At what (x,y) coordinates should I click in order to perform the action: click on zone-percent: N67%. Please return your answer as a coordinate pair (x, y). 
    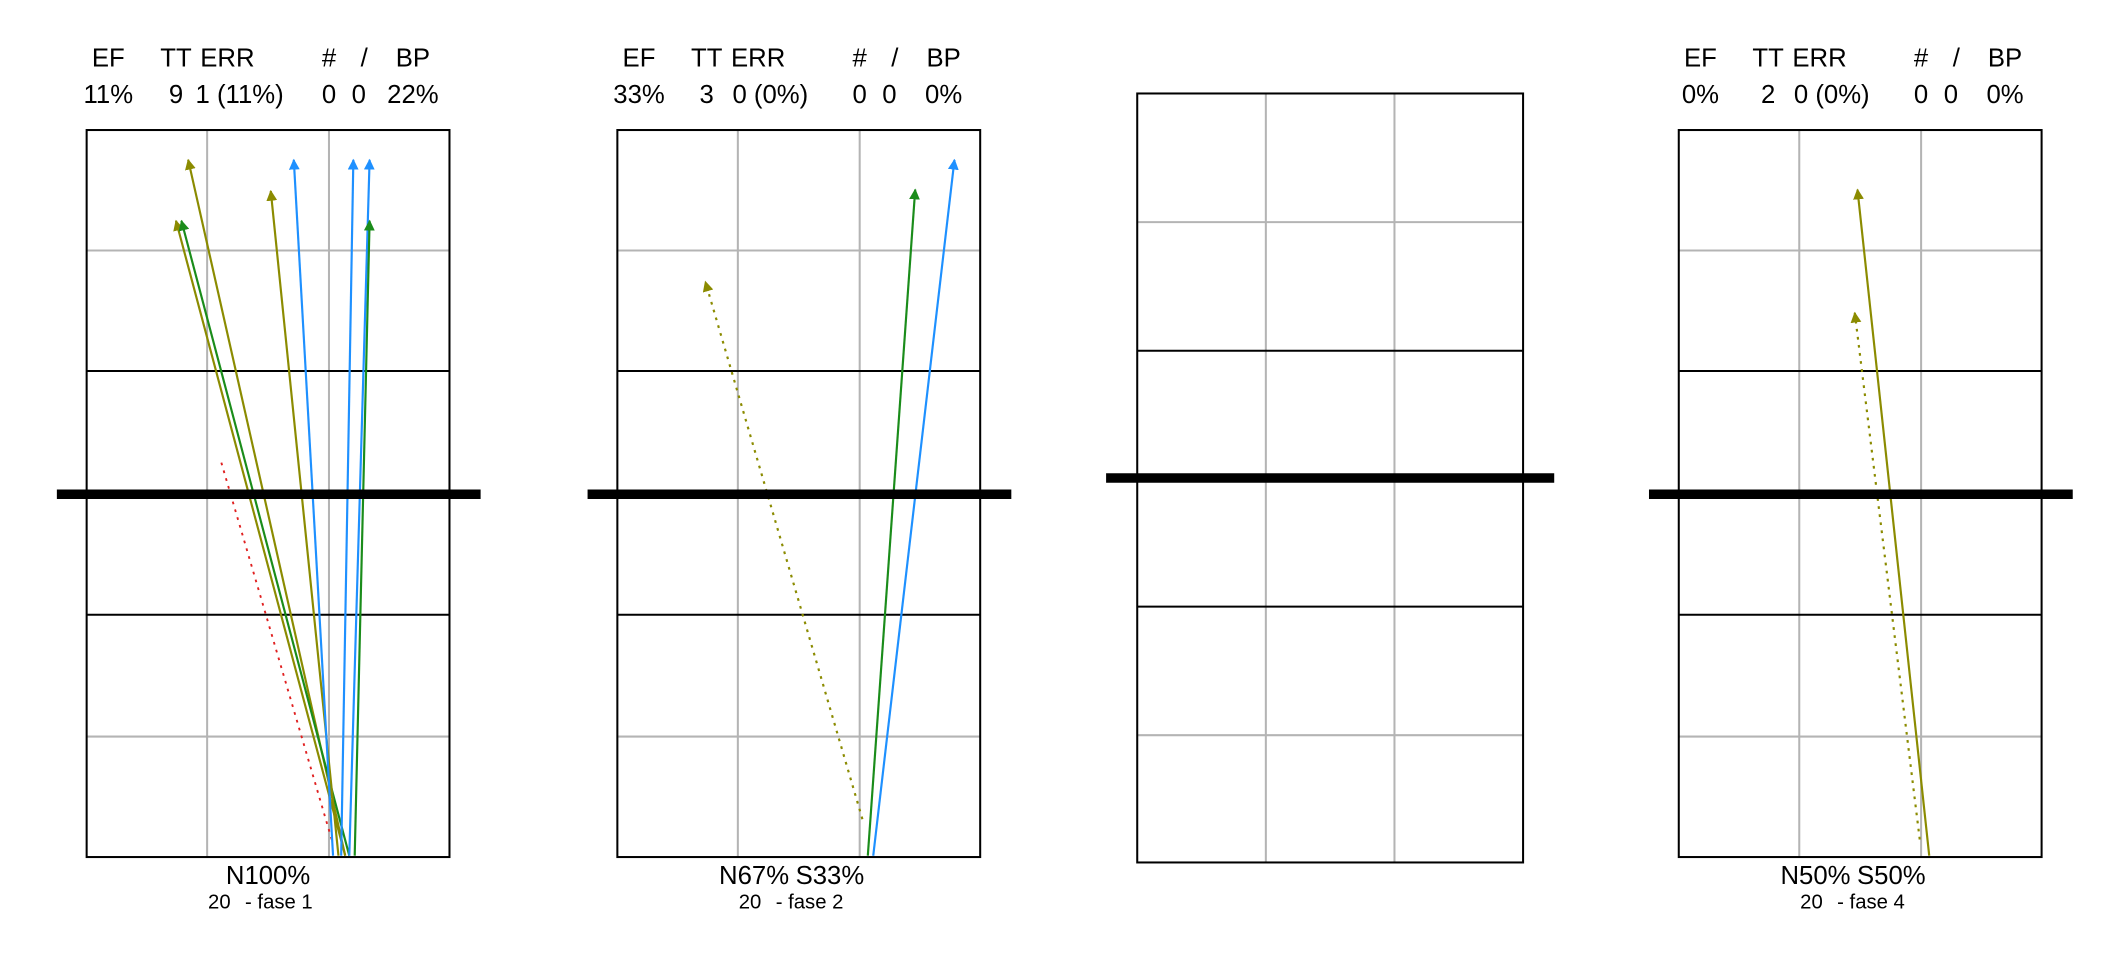
    Looking at the image, I should click on (754, 876).